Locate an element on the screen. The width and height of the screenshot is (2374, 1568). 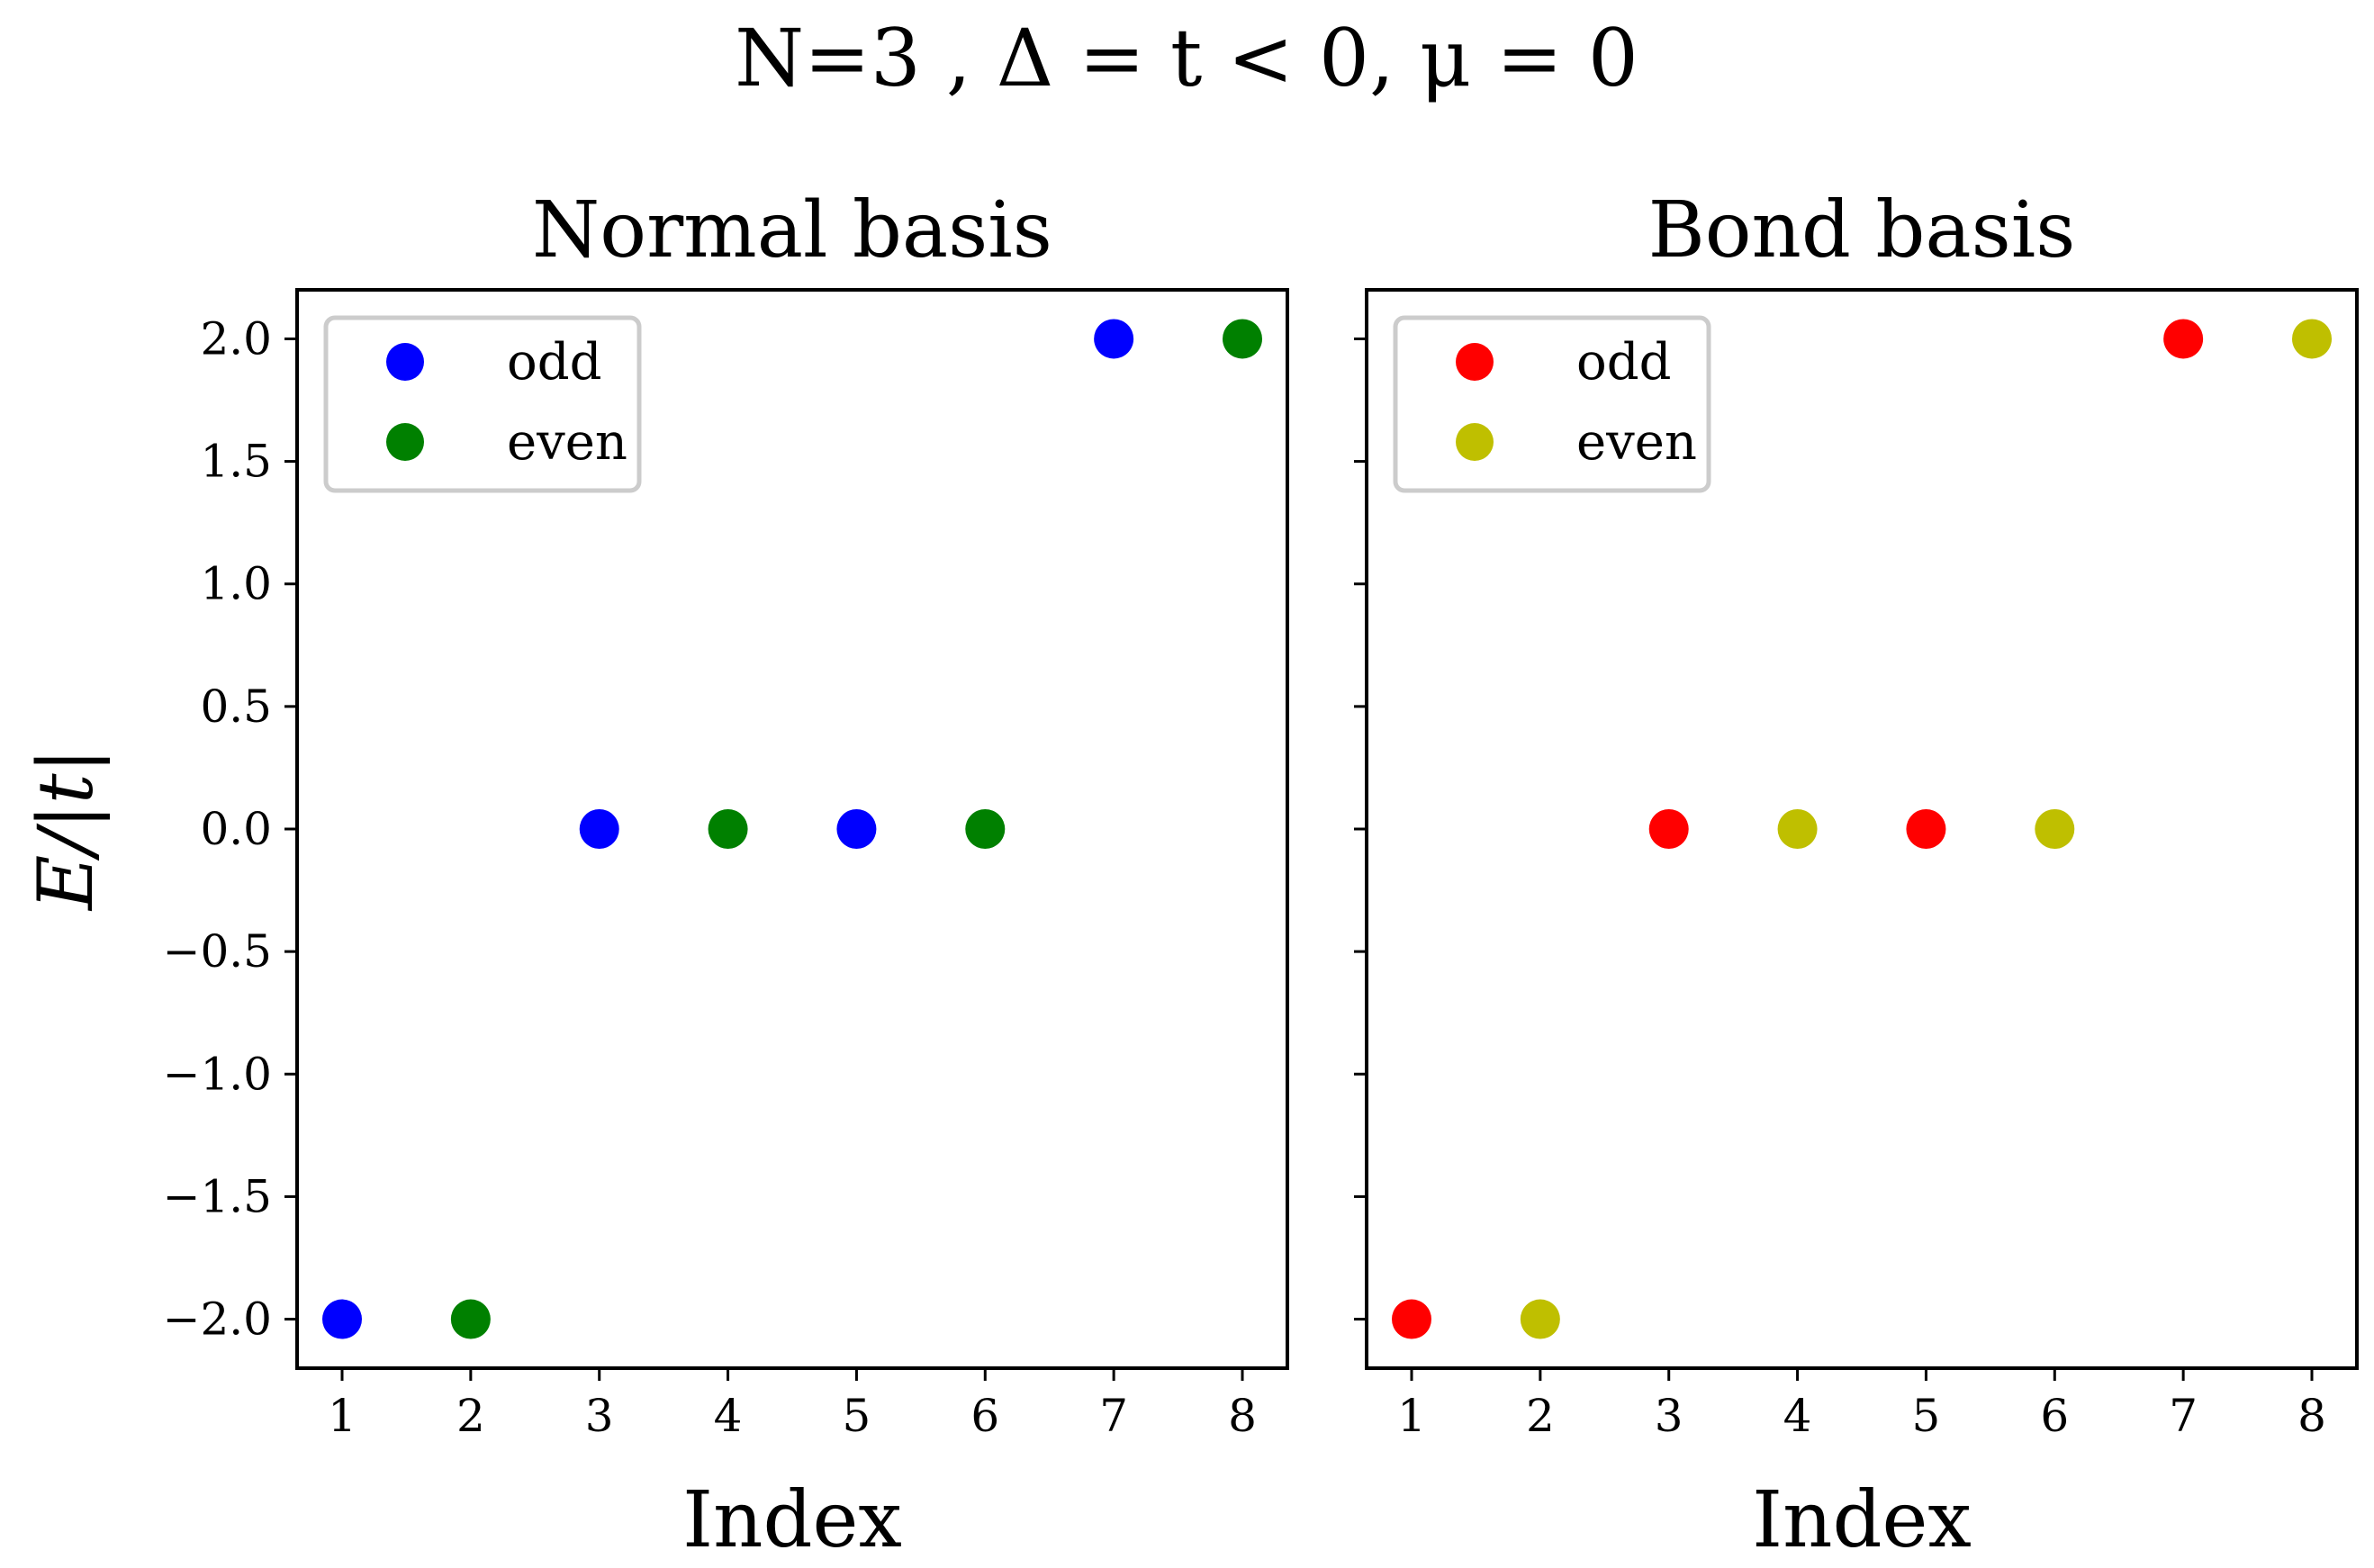
y-axis-ticks: 2.0 1.5 1.0 0.5 0.0 −0.5 −1.0 −1.5 −2.0 is located at coordinates (230, 829).